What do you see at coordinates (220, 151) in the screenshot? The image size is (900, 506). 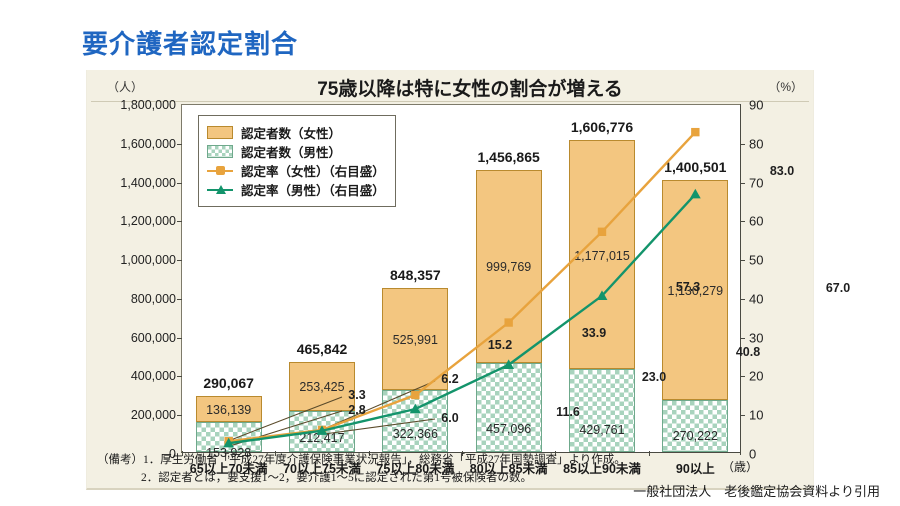 I see `legend-swatch-male-bar` at bounding box center [220, 151].